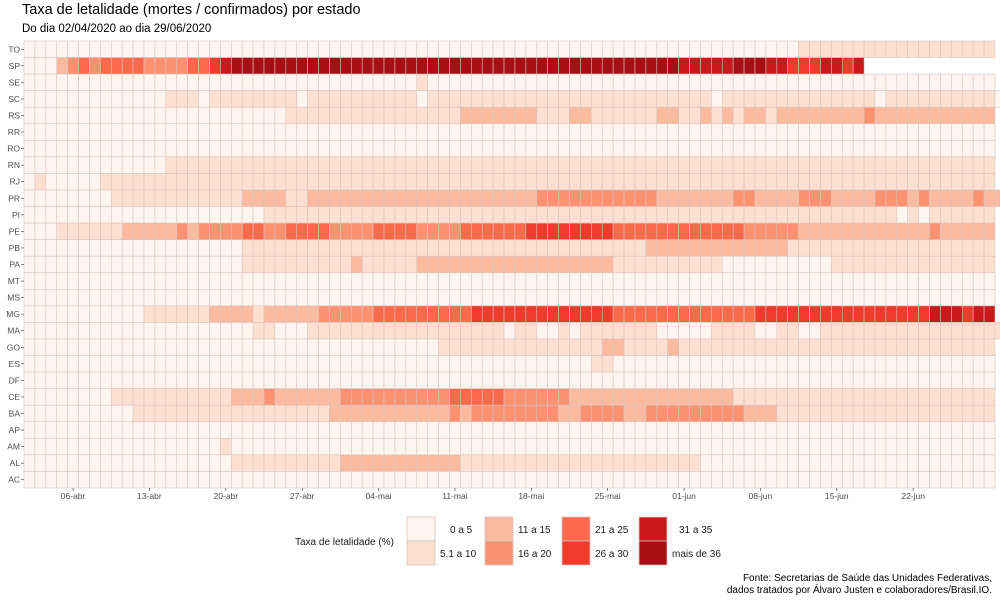 This screenshot has height=600, width=1000. Describe the element at coordinates (535, 554) in the screenshot. I see `legend-label: 16 a 20` at that location.